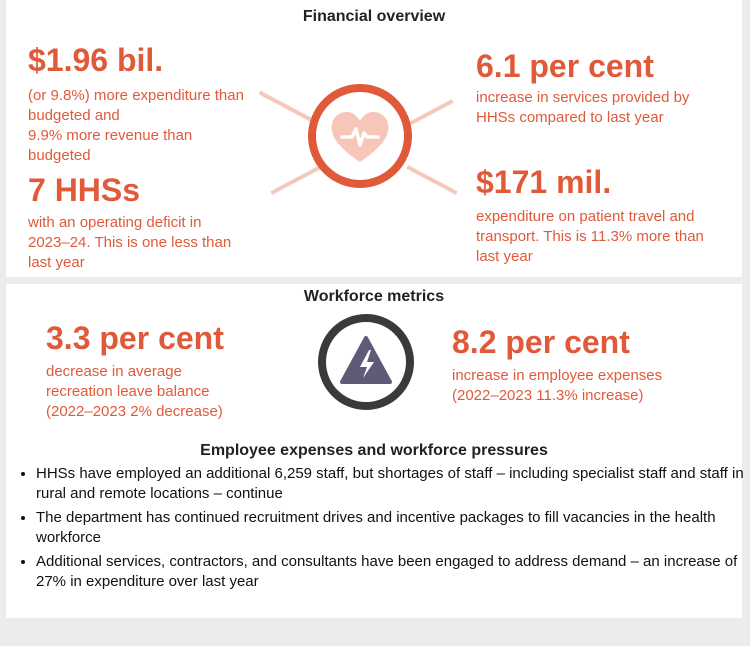  I want to click on financial-overview-title: Financial overview, so click(374, 16).